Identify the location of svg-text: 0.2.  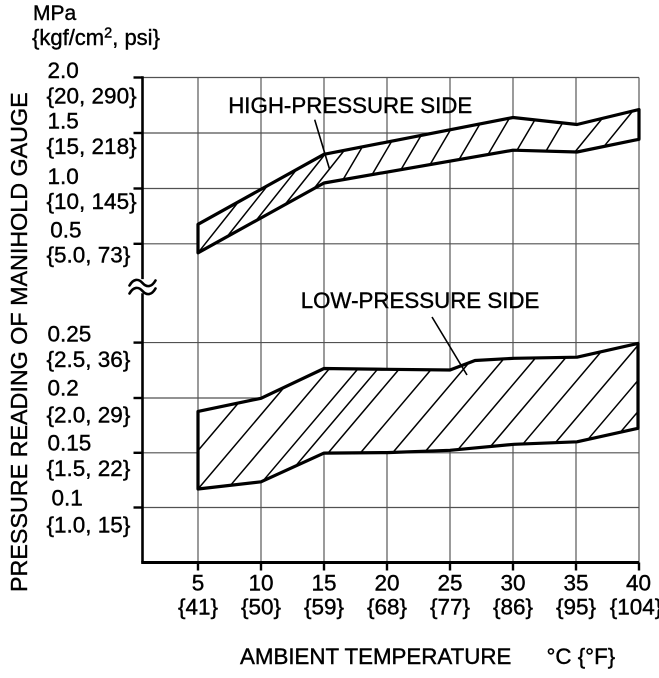
(63, 387).